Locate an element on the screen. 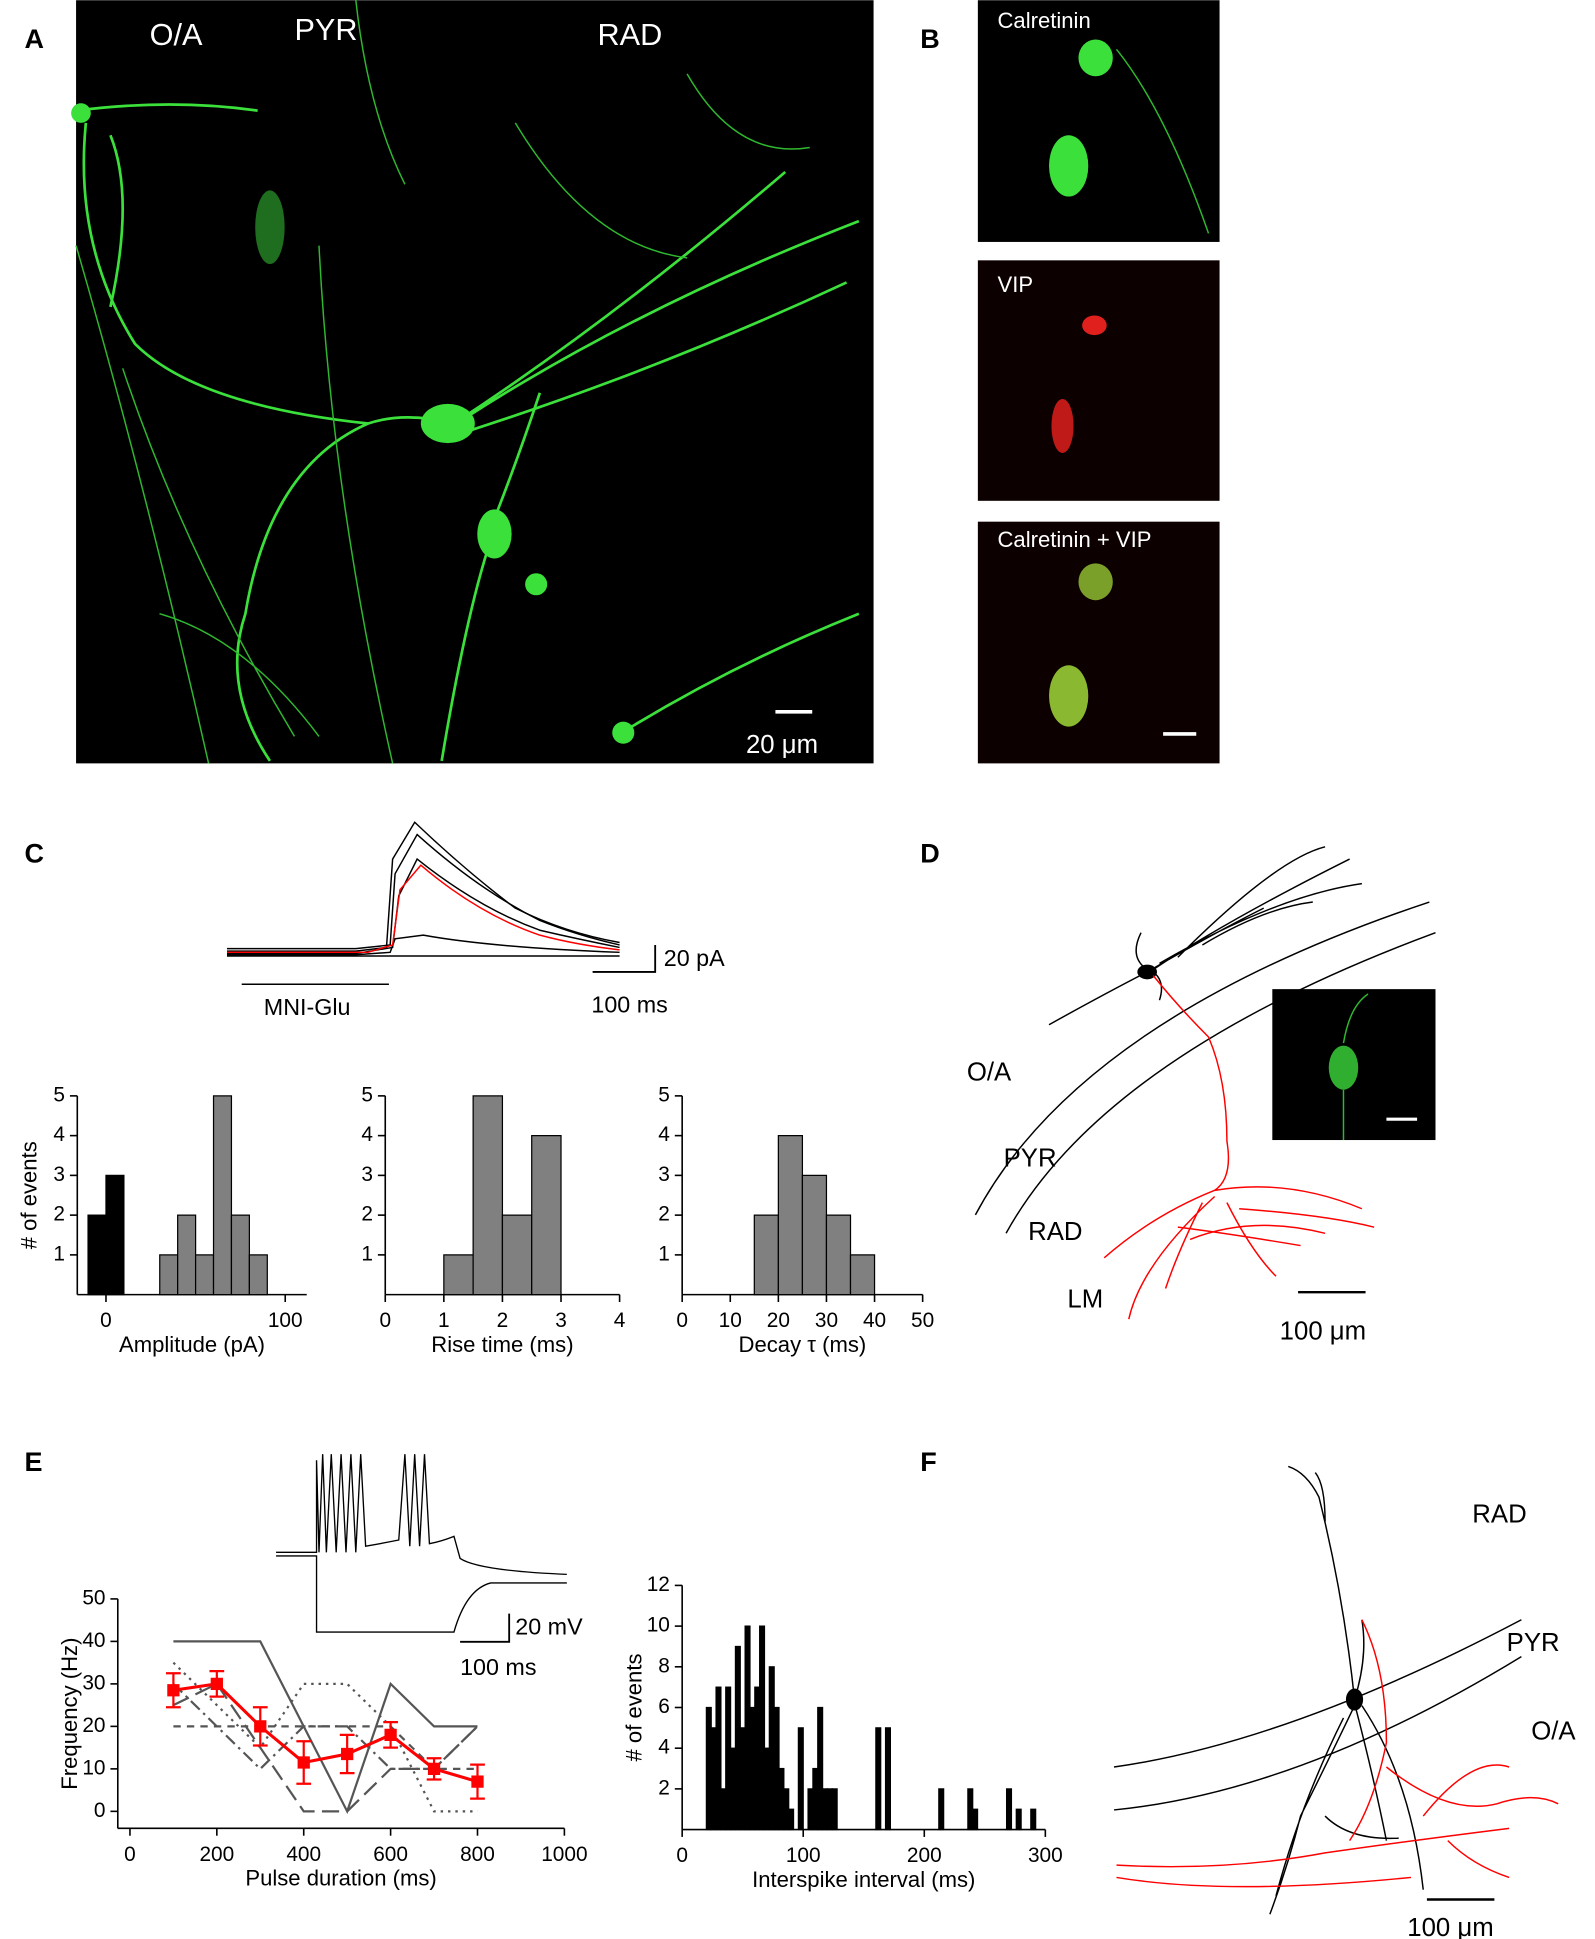 The width and height of the screenshot is (1595, 1939). x-axis-label: Pulse duration (ms) is located at coordinates (340, 1878).